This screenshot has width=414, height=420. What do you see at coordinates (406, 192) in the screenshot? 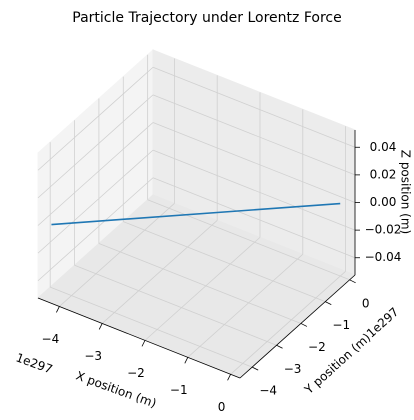
I see `z-axis-label: Z position (m)` at bounding box center [406, 192].